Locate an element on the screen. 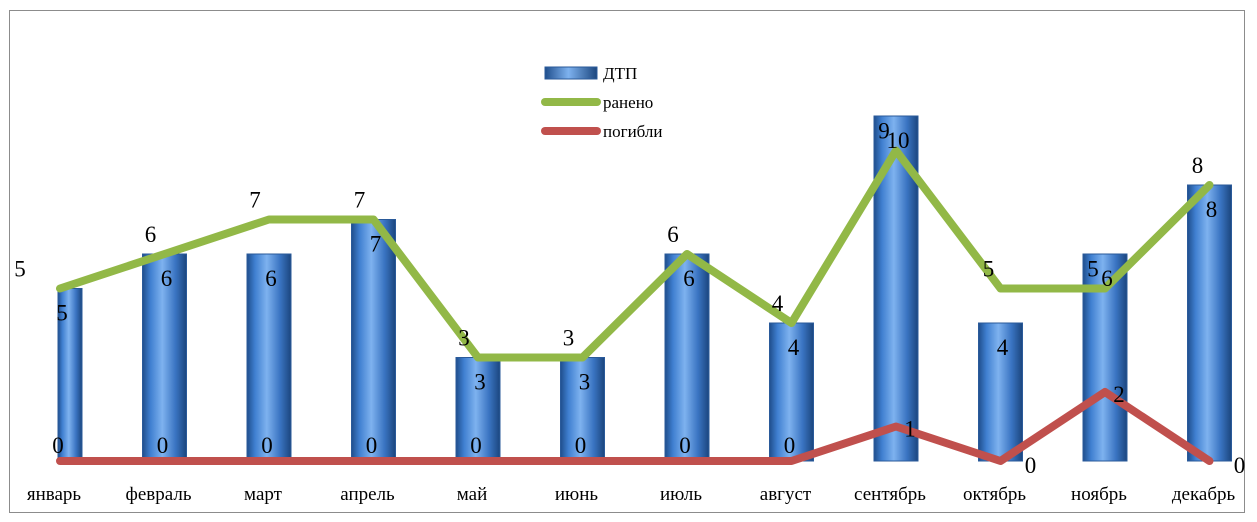  pogibli-label-8: 0 is located at coordinates (790, 445).